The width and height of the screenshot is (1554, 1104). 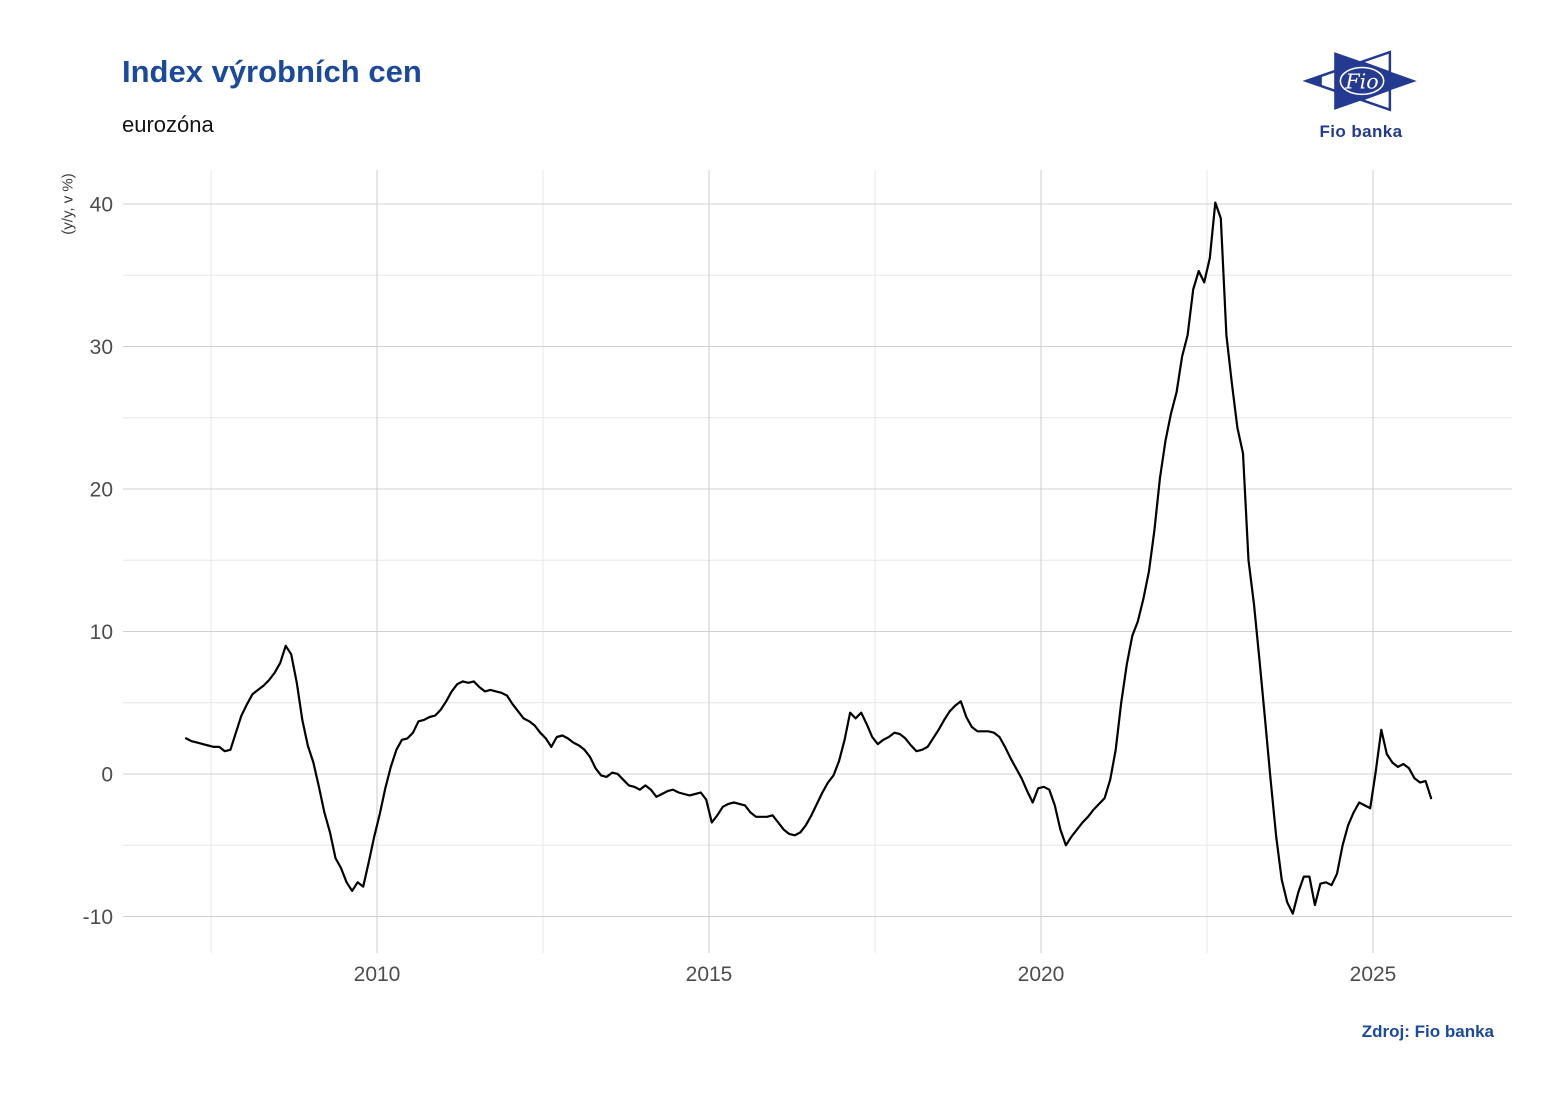 I want to click on y-tick-label: 40, so click(x=101, y=205).